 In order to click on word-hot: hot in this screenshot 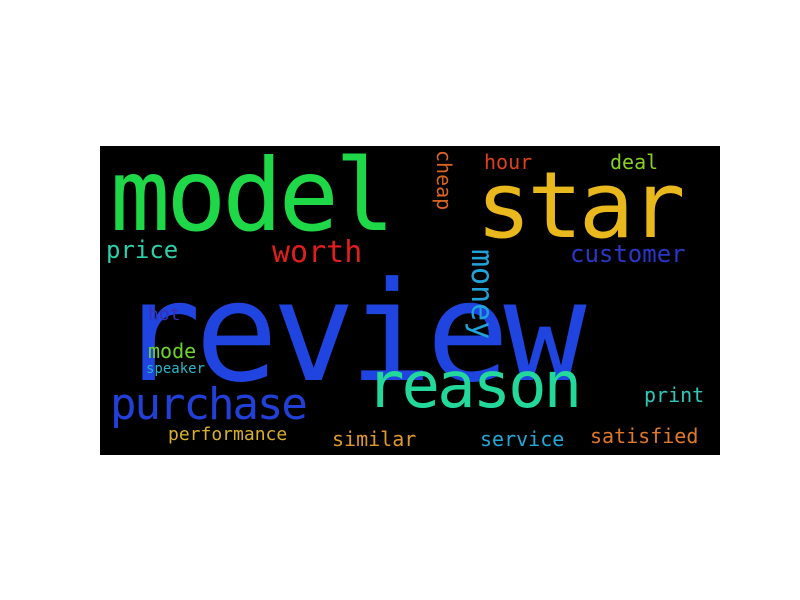, I will do `click(164, 314)`.